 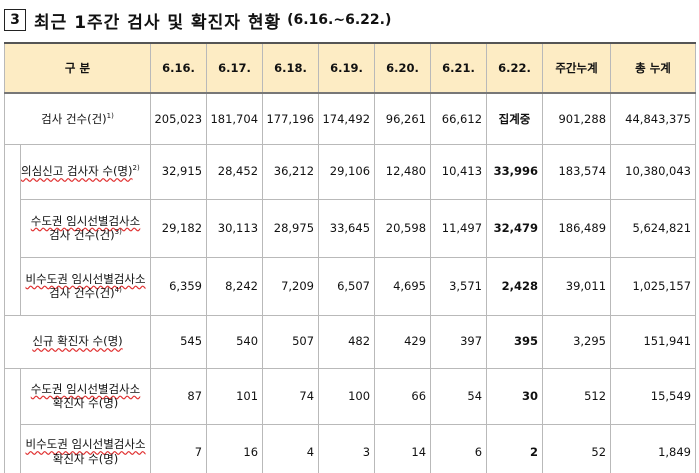 I want to click on cell-value: 11,497, so click(x=459, y=228).